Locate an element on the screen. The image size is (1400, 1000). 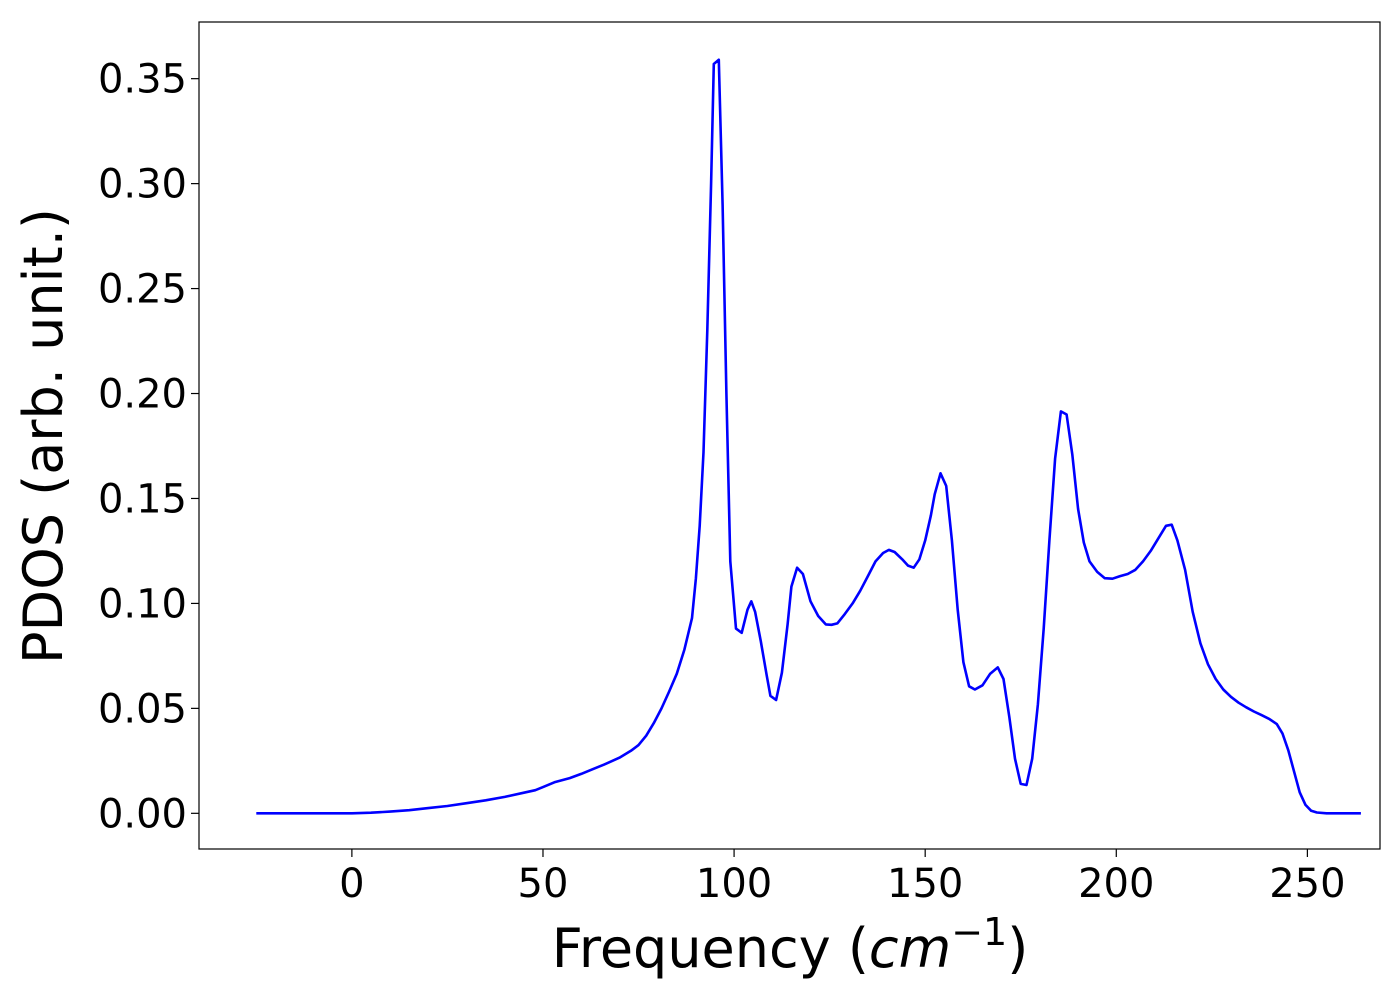
y-tick-label: 0.20 is located at coordinates (142, 395).